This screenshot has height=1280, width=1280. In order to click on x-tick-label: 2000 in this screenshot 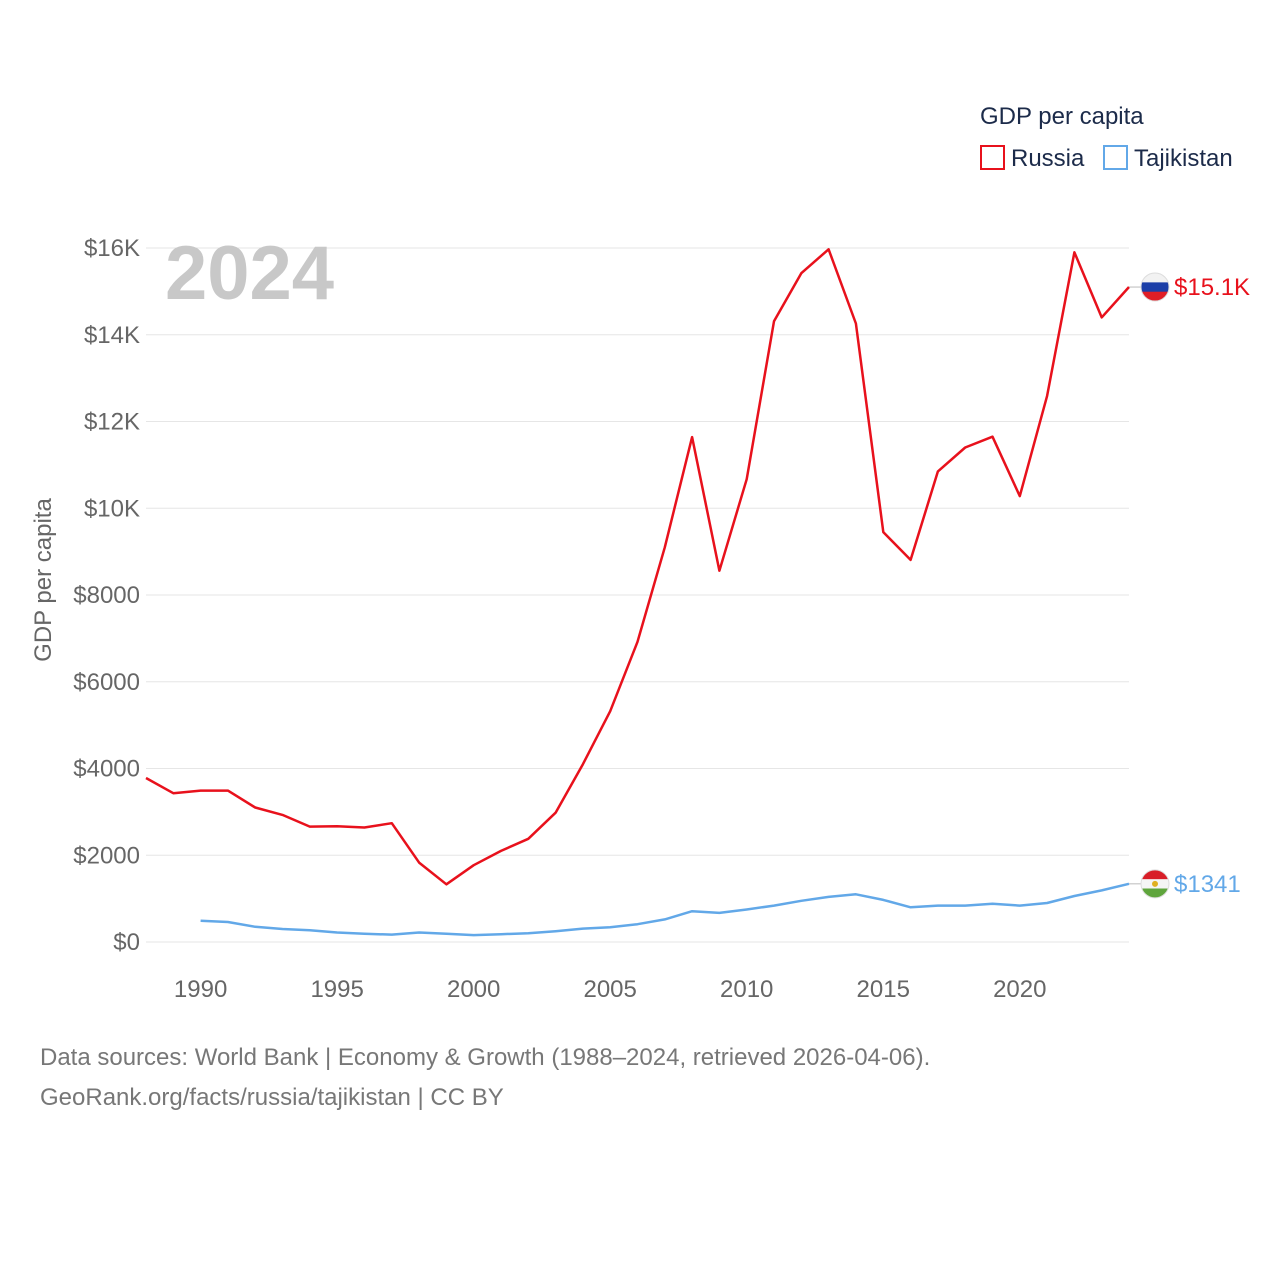, I will do `click(473, 989)`.